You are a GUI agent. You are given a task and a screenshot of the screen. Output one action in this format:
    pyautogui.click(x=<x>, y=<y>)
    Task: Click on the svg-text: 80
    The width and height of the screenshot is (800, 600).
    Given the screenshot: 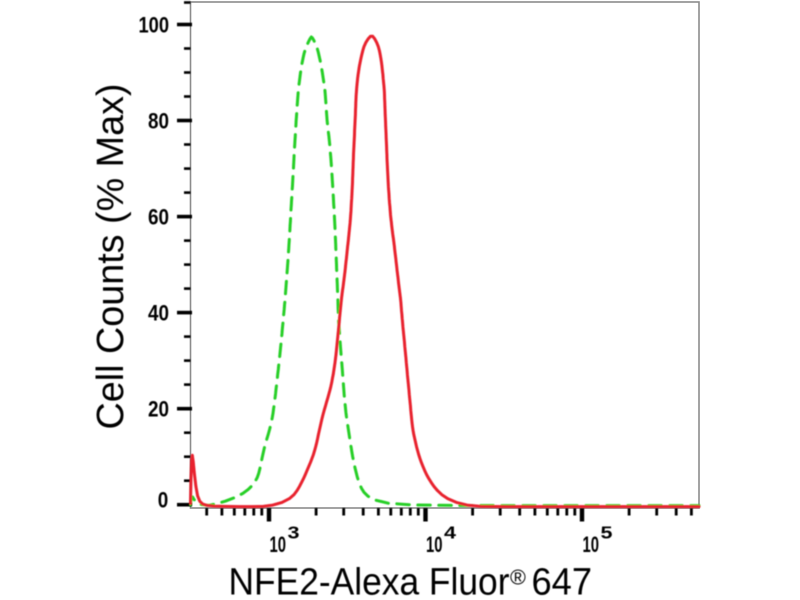 What is the action you would take?
    pyautogui.click(x=158, y=121)
    